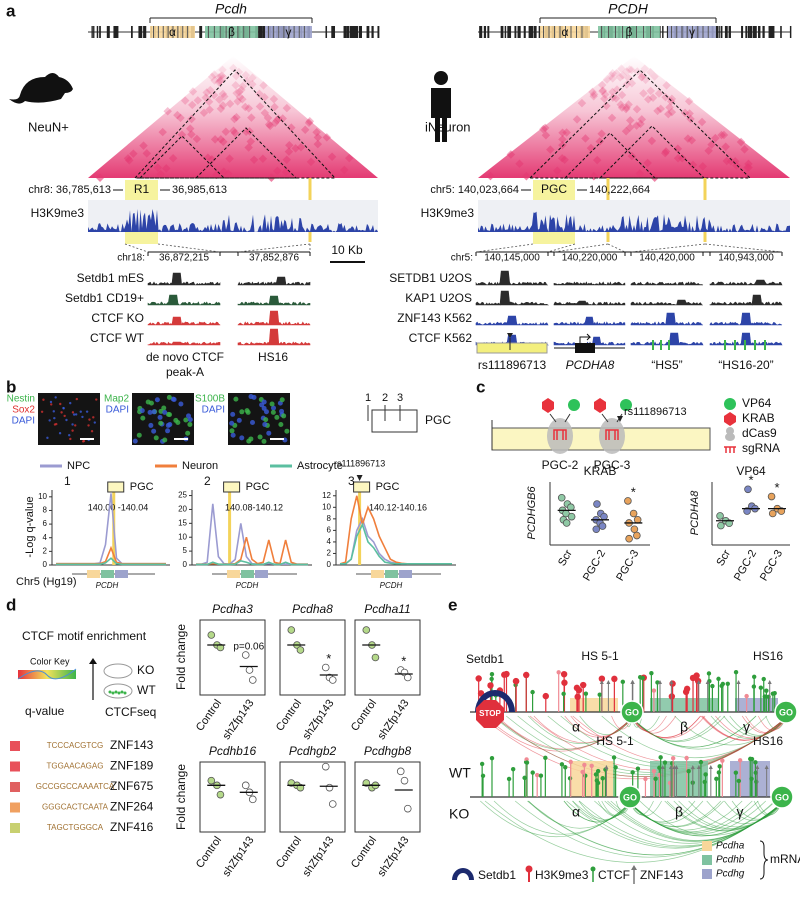  Describe the element at coordinates (116, 399) in the screenshot. I see `stain-label: Map2` at that location.